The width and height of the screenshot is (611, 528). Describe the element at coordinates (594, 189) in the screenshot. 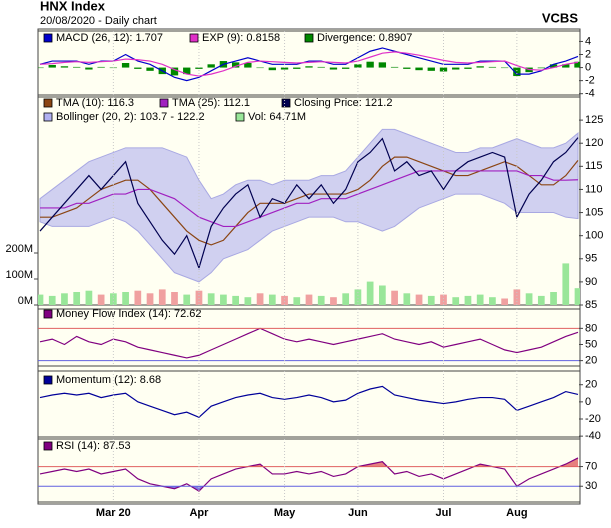

I see `y-tick-label: 110` at that location.